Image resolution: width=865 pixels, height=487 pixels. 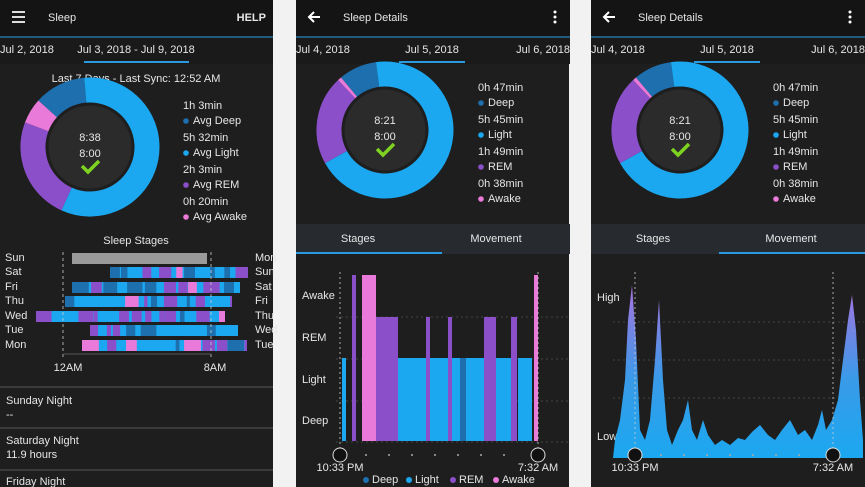 I want to click on legend-label: Deep, so click(x=796, y=103).